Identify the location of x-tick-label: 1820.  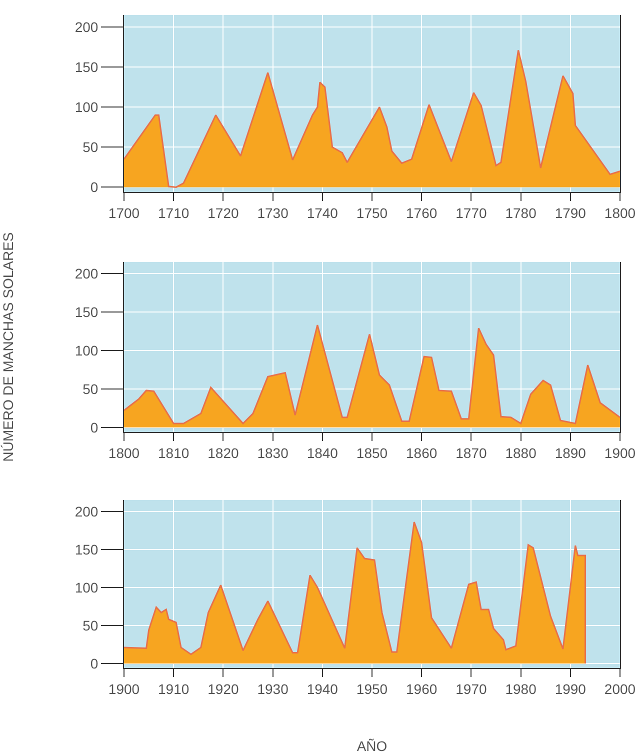
(223, 452).